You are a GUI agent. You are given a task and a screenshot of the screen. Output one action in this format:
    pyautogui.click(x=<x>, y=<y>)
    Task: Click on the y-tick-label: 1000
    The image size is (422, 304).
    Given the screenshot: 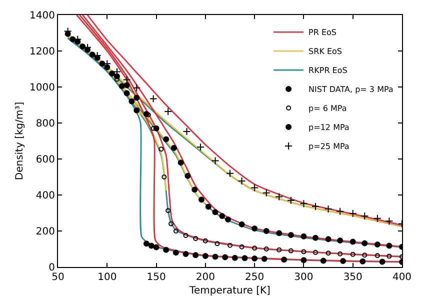 What is the action you would take?
    pyautogui.click(x=42, y=88)
    